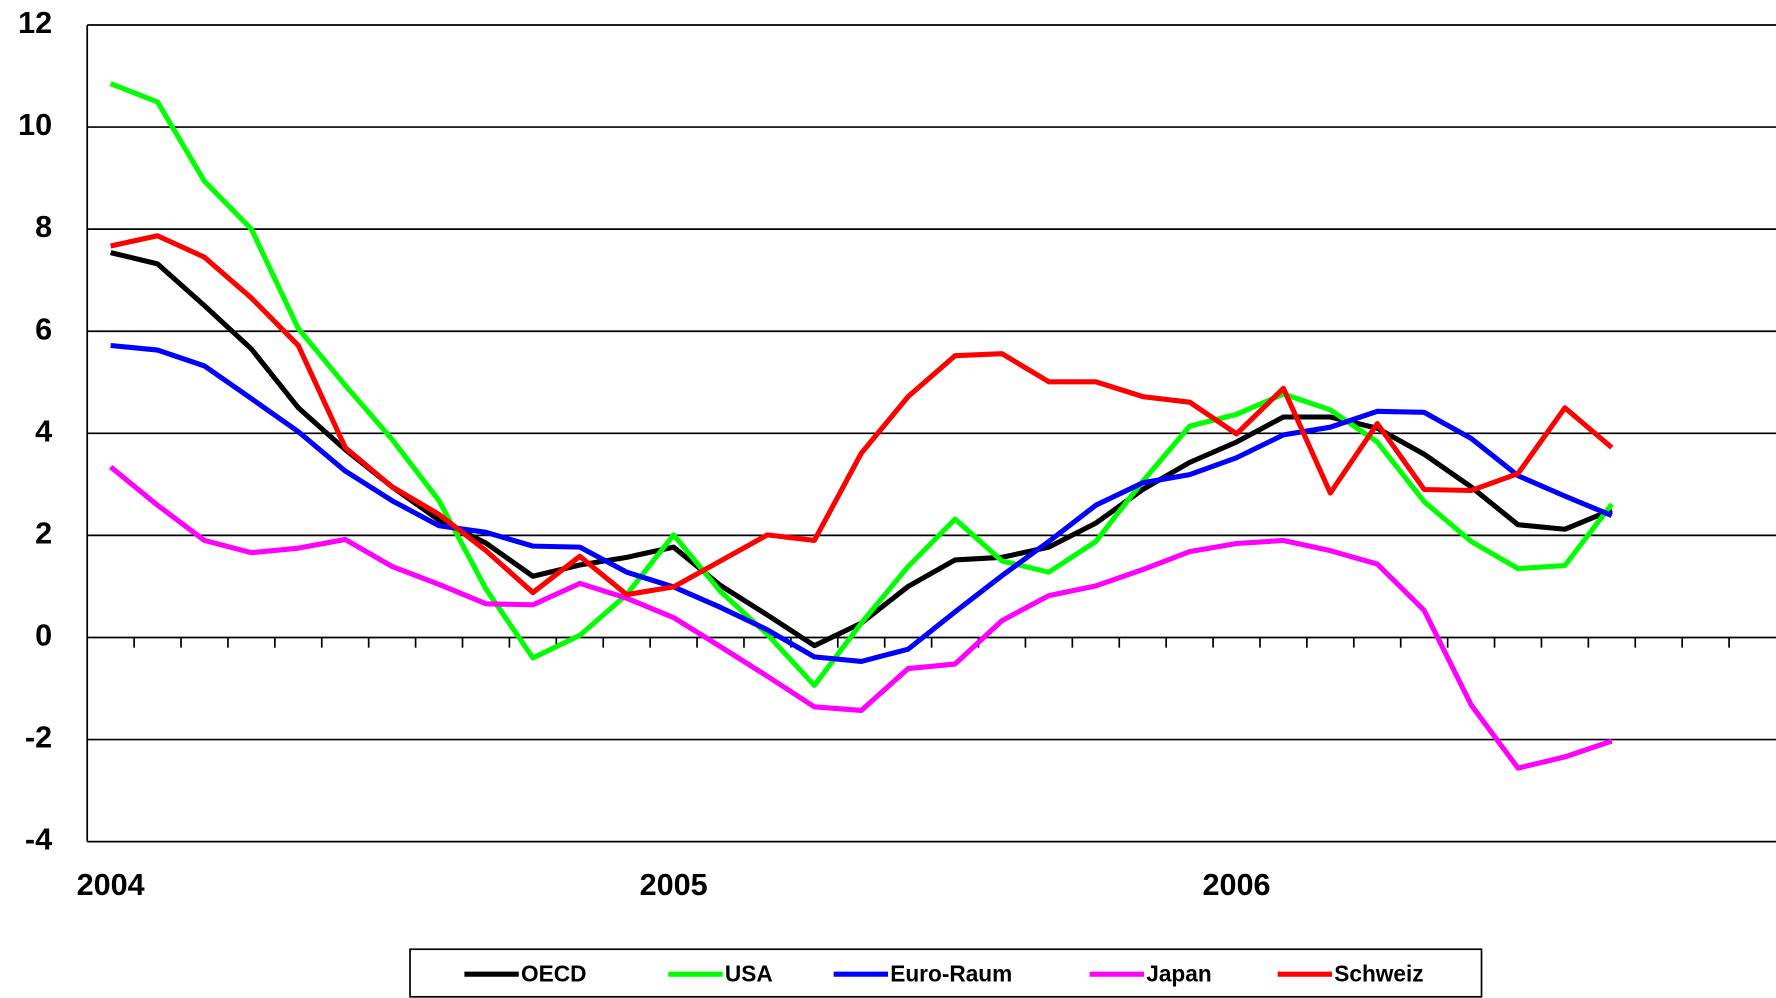  I want to click on legend-label: OECD, so click(553, 973).